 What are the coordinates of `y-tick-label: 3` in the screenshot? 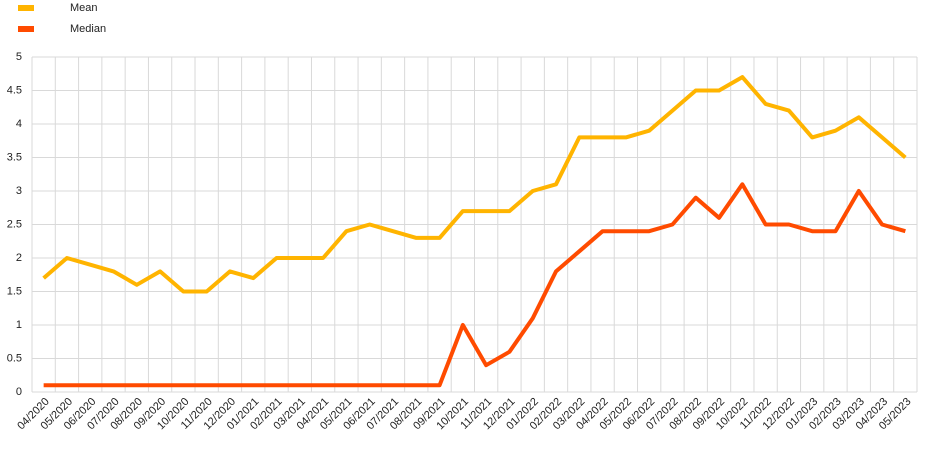 It's located at (19, 191).